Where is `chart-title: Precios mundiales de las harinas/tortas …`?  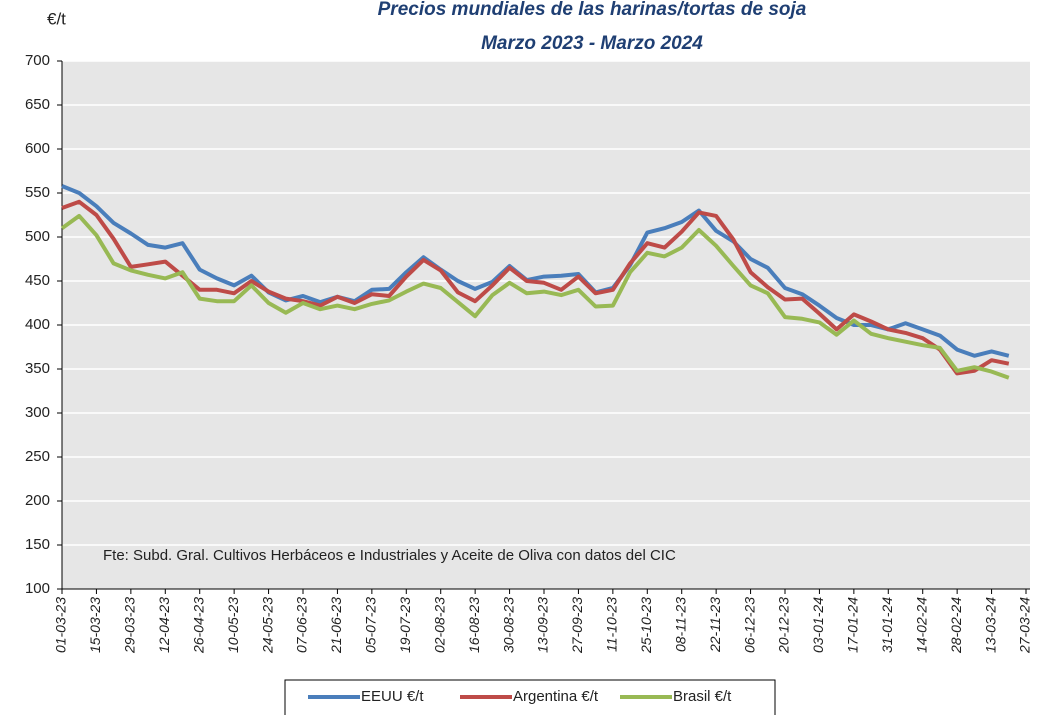 chart-title: Precios mundiales de las harinas/tortas … is located at coordinates (592, 10).